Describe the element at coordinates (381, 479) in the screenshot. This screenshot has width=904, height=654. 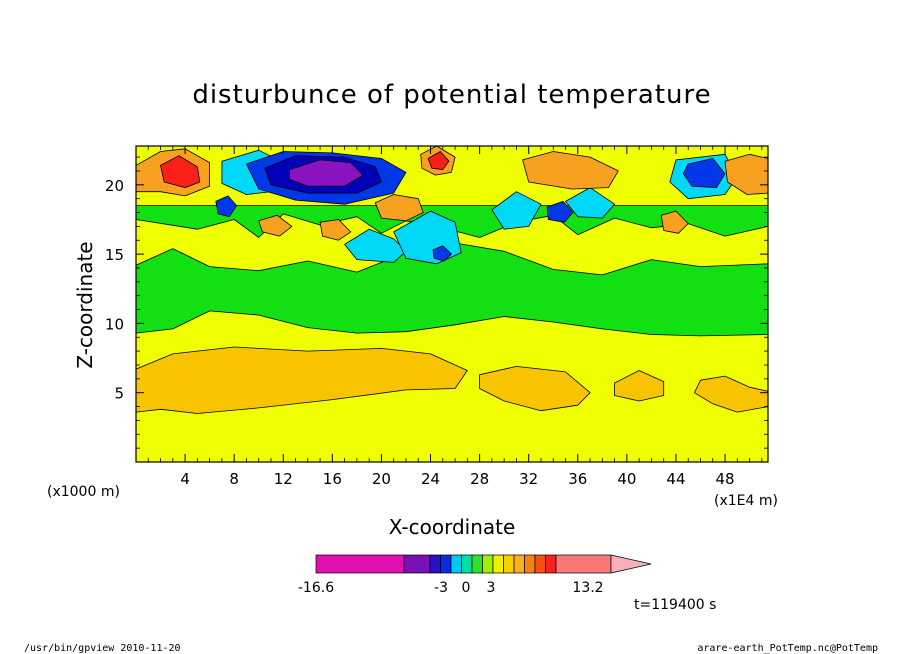
I see `x-tick-label: 20` at that location.